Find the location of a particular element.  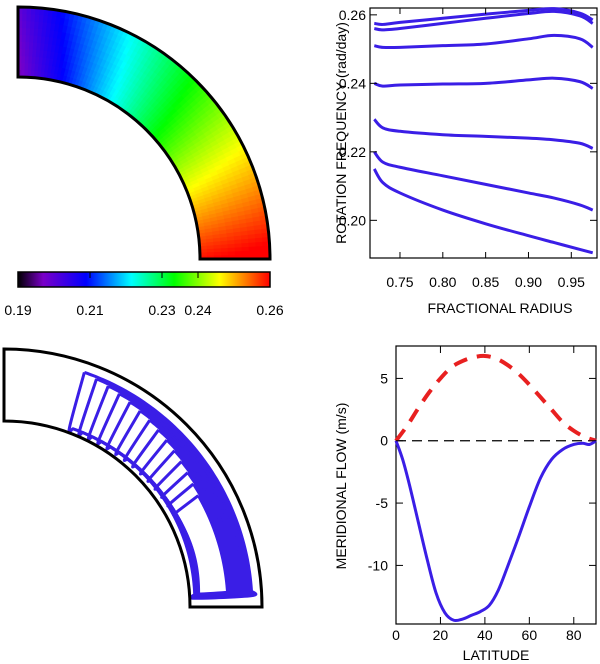

flow-y-tick-label: 0 is located at coordinates (384, 441).